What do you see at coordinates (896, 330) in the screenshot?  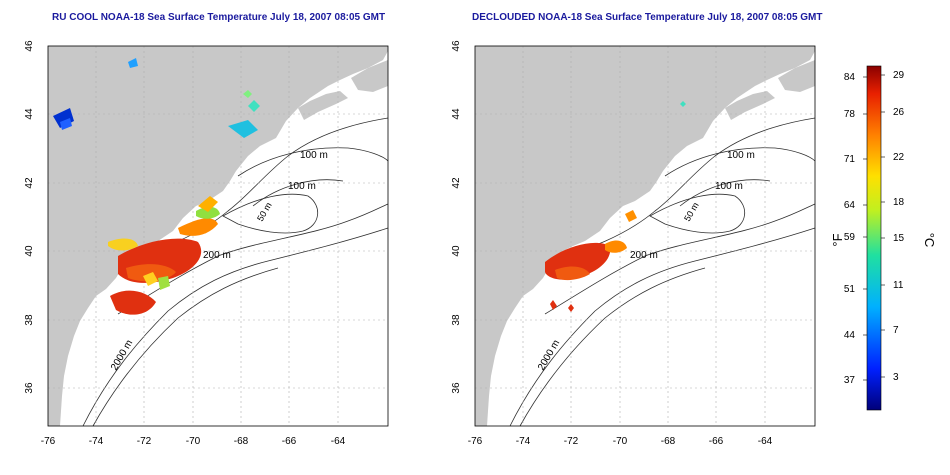 I see `svg-text: 7` at bounding box center [896, 330].